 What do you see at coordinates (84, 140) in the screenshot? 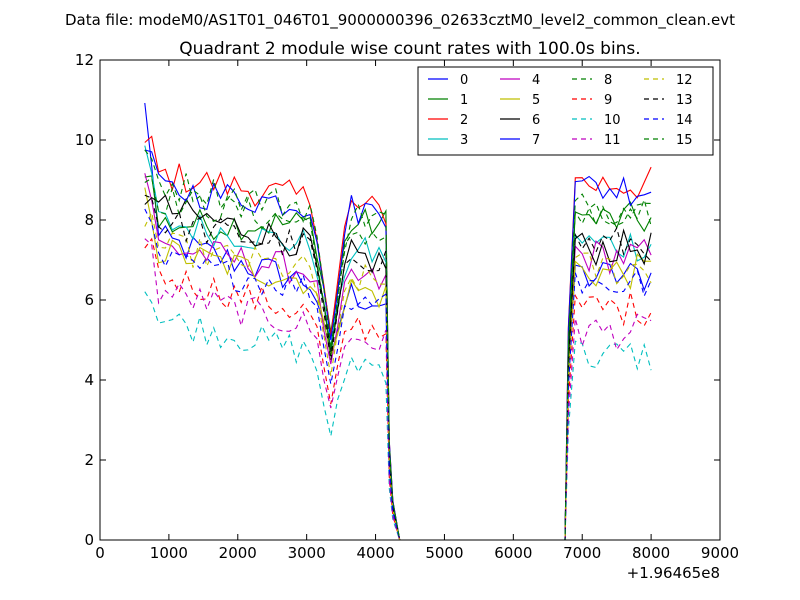
I see `y-tick-label: 10` at bounding box center [84, 140].